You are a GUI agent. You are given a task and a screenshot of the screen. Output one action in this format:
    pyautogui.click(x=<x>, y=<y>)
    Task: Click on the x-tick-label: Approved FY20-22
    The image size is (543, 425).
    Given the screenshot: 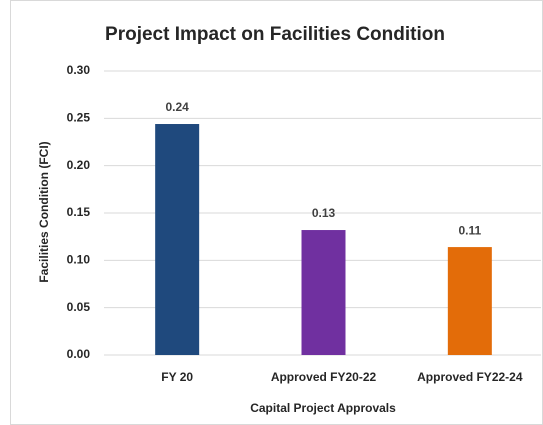 What is the action you would take?
    pyautogui.click(x=324, y=377)
    